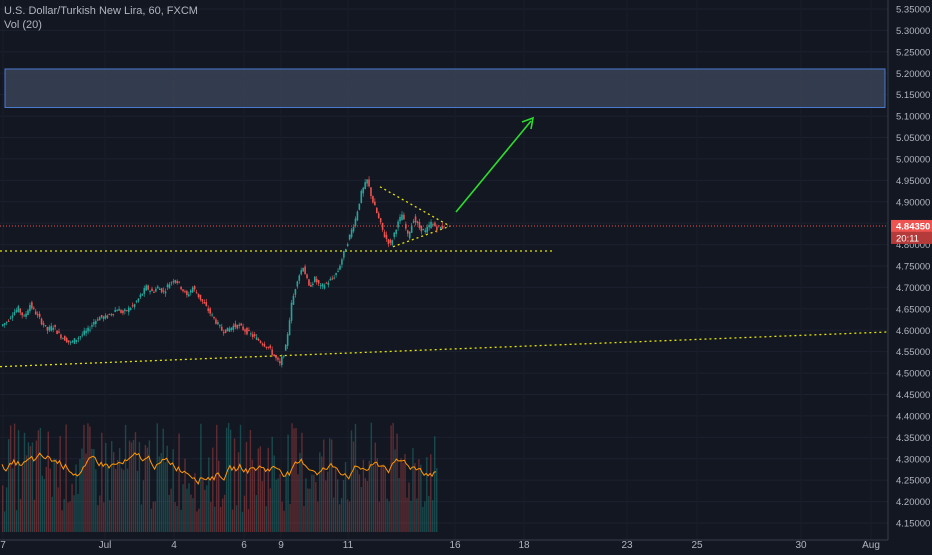  I want to click on resistance-zone, so click(445, 88).